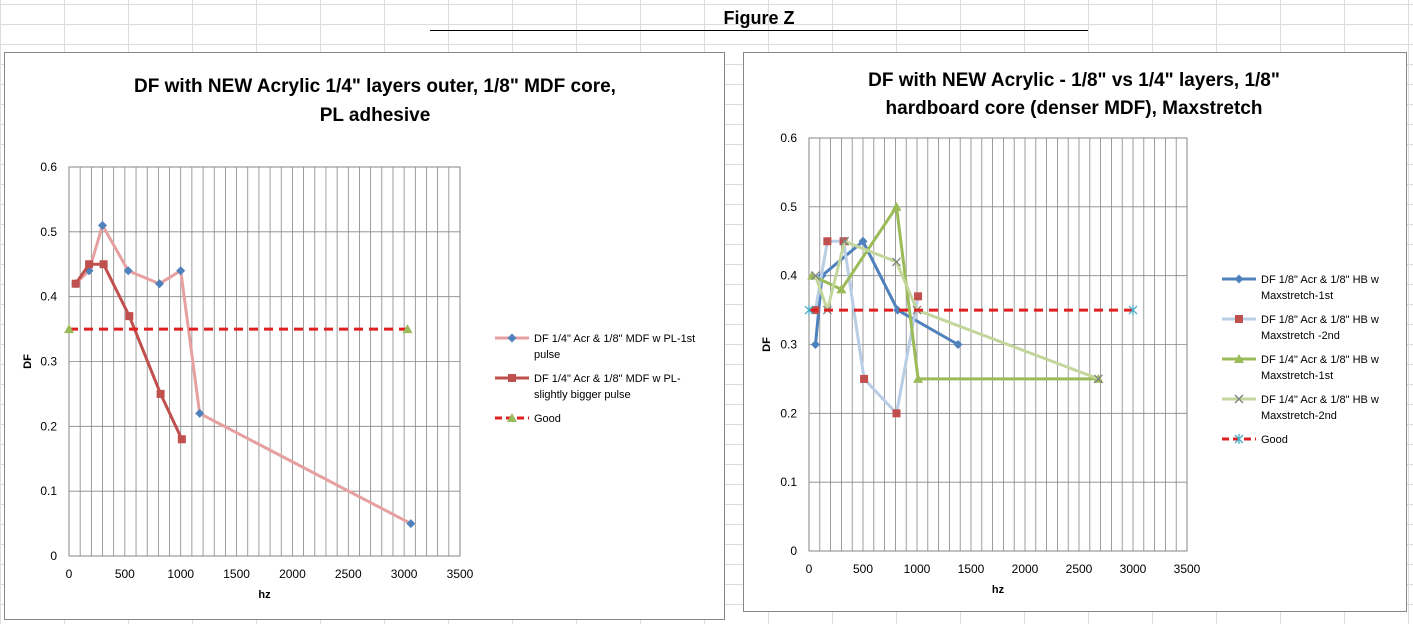 The image size is (1413, 624). Describe the element at coordinates (759, 19) in the screenshot. I see `figure-title: Figure Z` at that location.